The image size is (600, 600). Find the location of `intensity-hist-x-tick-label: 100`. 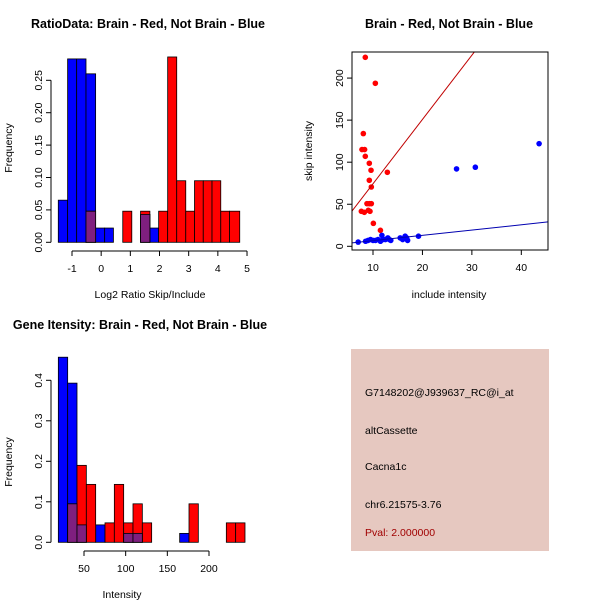

intensity-hist-x-tick-label: 100 is located at coordinates (126, 569).